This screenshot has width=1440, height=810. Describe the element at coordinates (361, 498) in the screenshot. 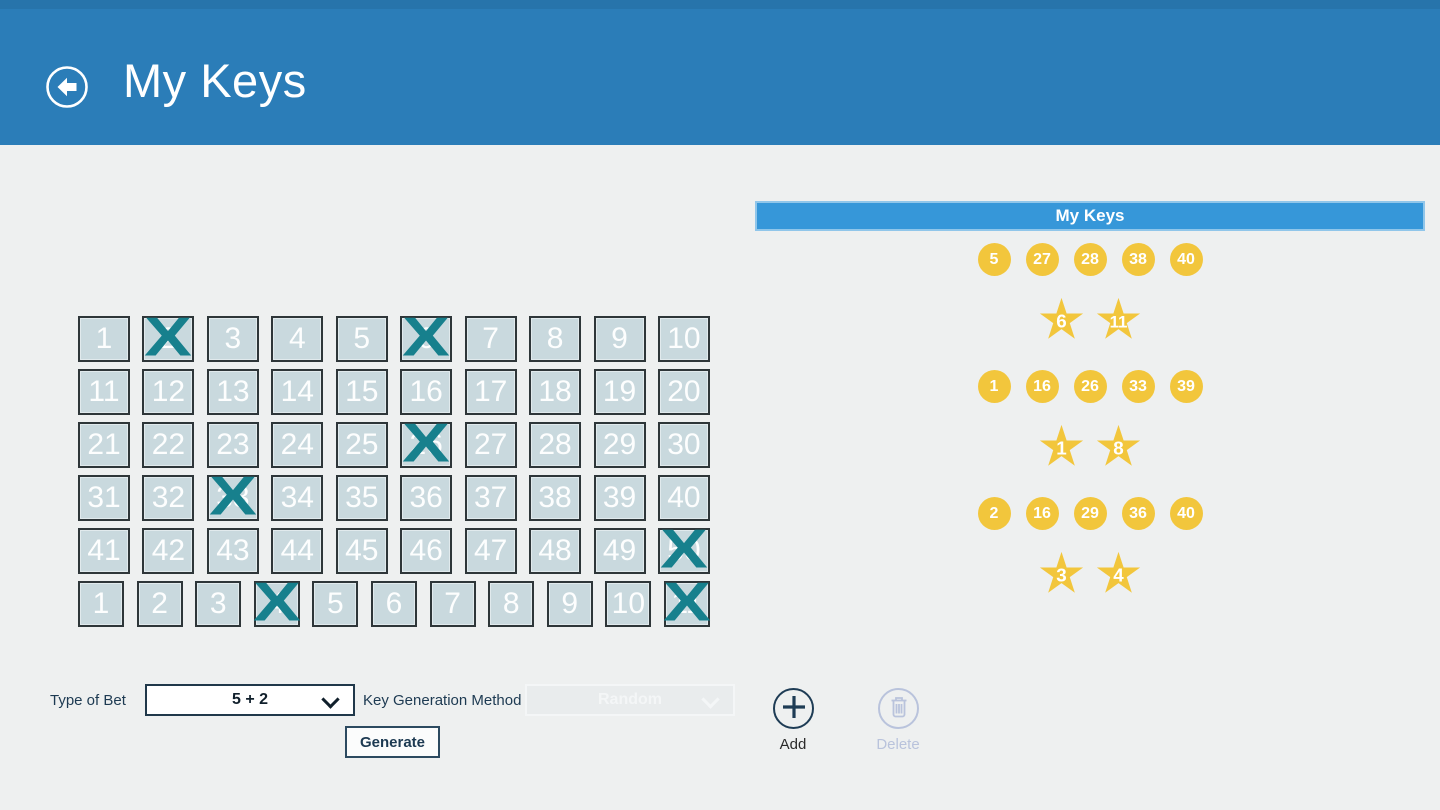

I see `number-cell-35: 35` at that location.